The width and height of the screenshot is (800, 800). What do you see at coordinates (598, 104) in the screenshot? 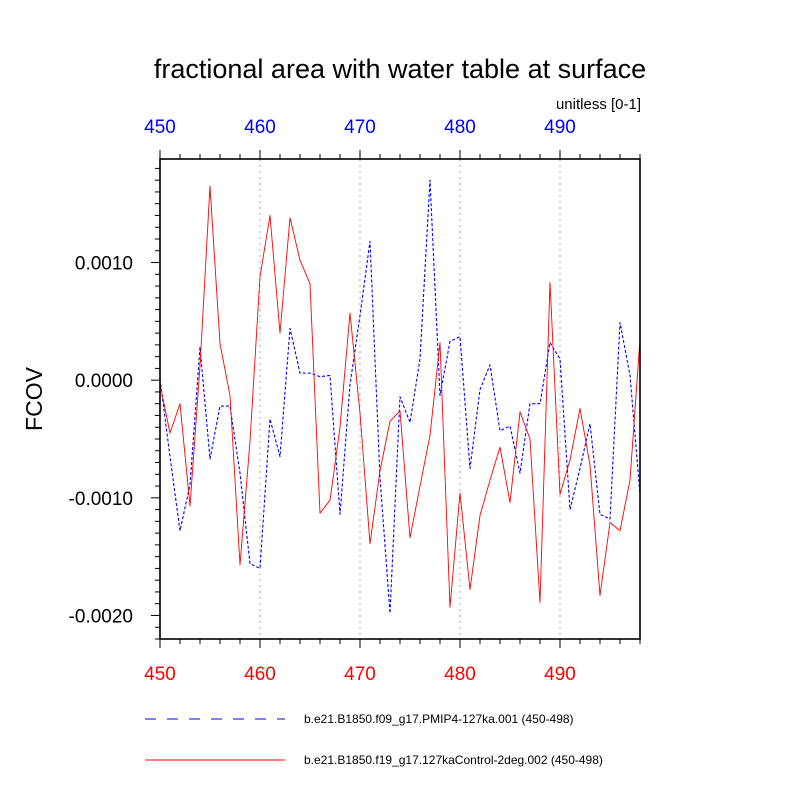
I see `units-label: unitless [0-1]` at bounding box center [598, 104].